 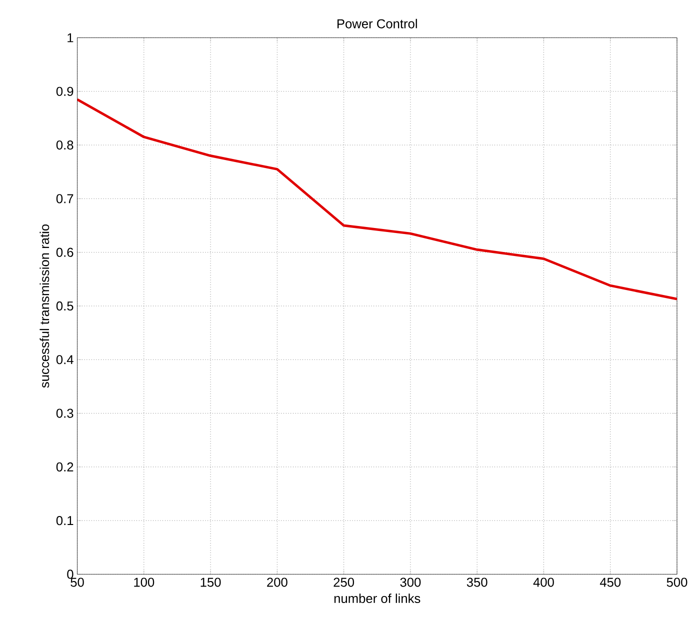 I want to click on y-tick-label: 0.6, so click(x=65, y=253).